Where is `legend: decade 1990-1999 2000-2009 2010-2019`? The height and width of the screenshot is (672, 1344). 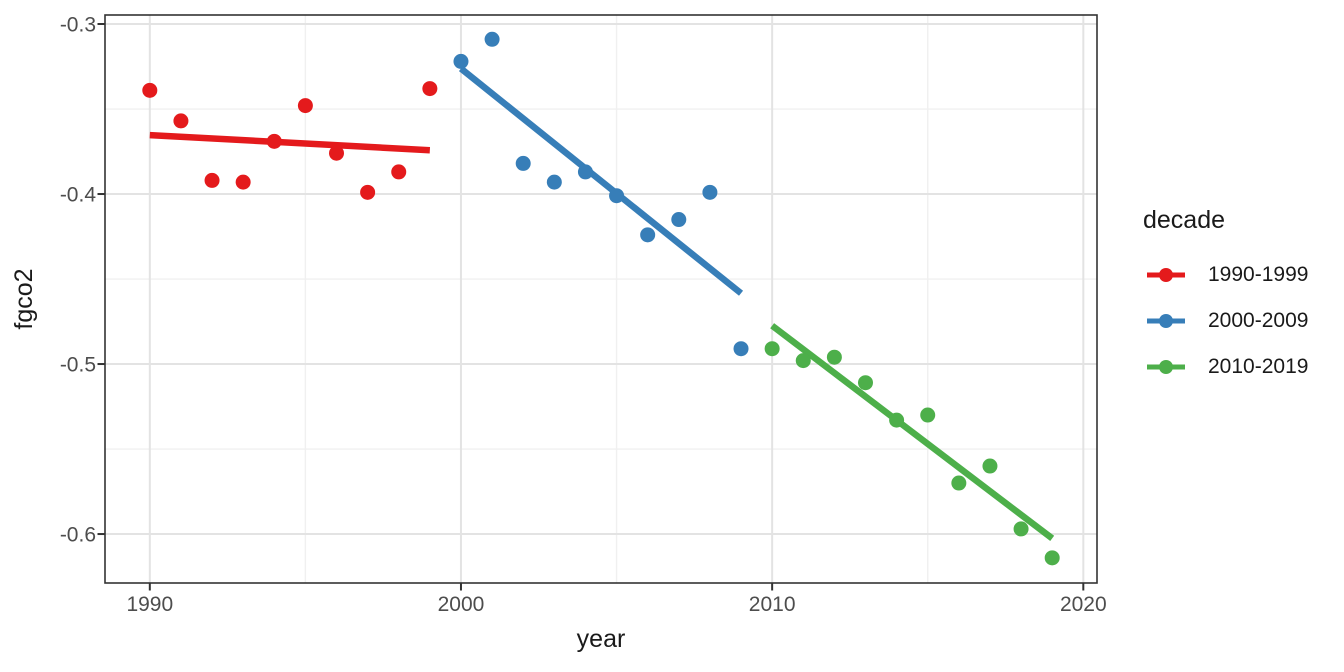
legend: decade 1990-1999 2000-2009 2010-2019 is located at coordinates (1225, 305).